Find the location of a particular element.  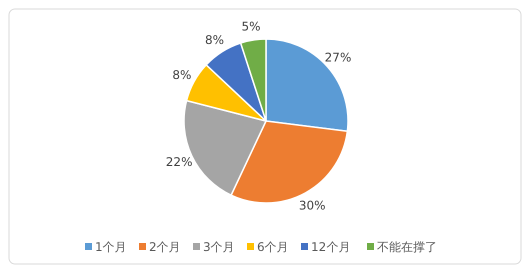

data-label: 5% is located at coordinates (251, 26).